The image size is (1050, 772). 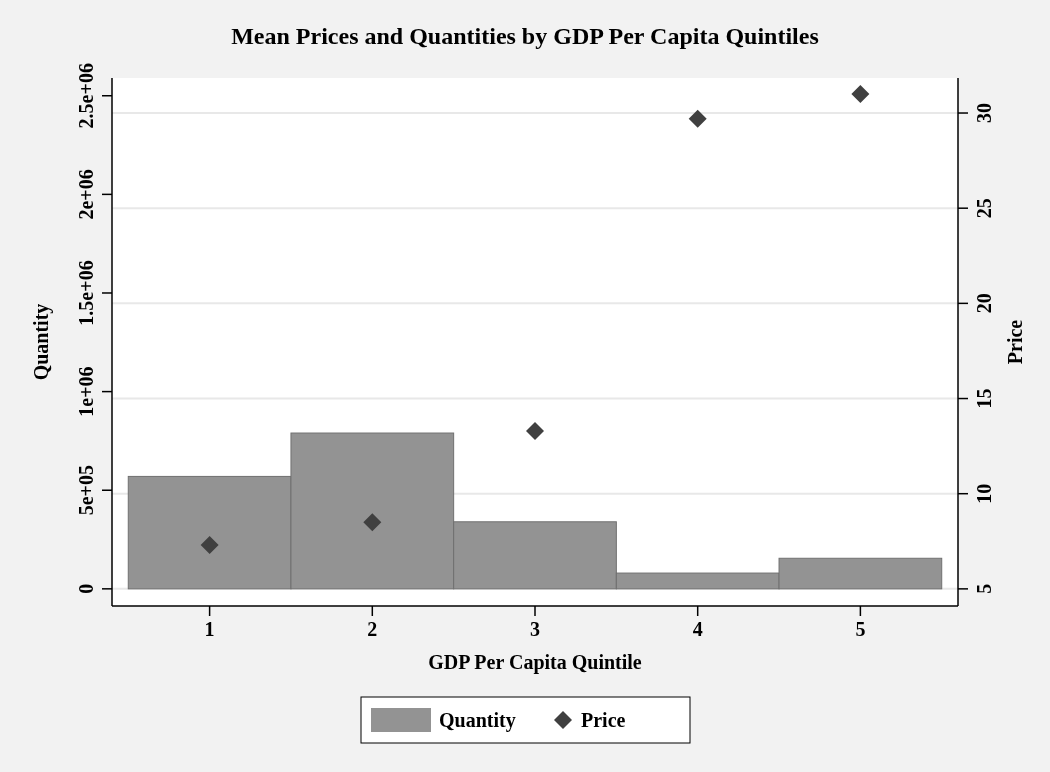 What do you see at coordinates (372, 629) in the screenshot?
I see `x-tick-label: 2` at bounding box center [372, 629].